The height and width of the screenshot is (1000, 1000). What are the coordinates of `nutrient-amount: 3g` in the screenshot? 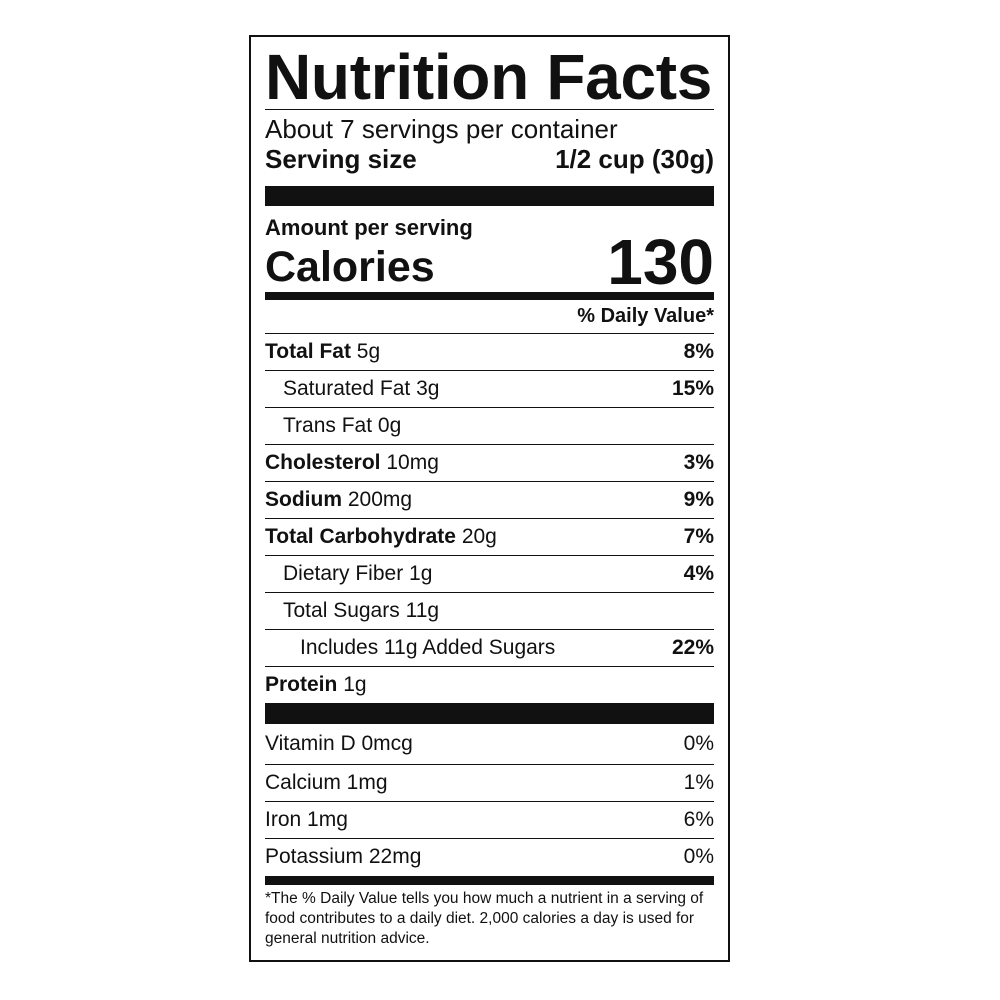 It's located at (428, 388).